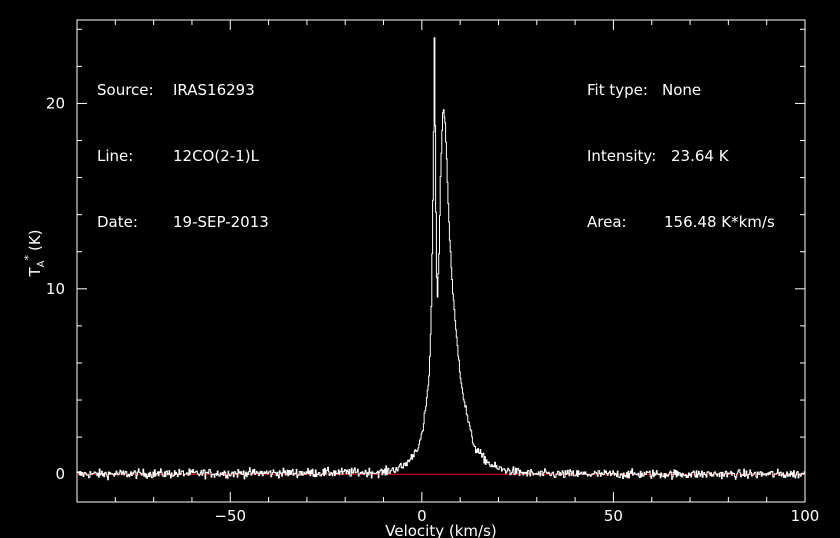 This screenshot has height=538, width=840. Describe the element at coordinates (516, 516) in the screenshot. I see `x-tick-labels: −50 0 50 100` at that location.